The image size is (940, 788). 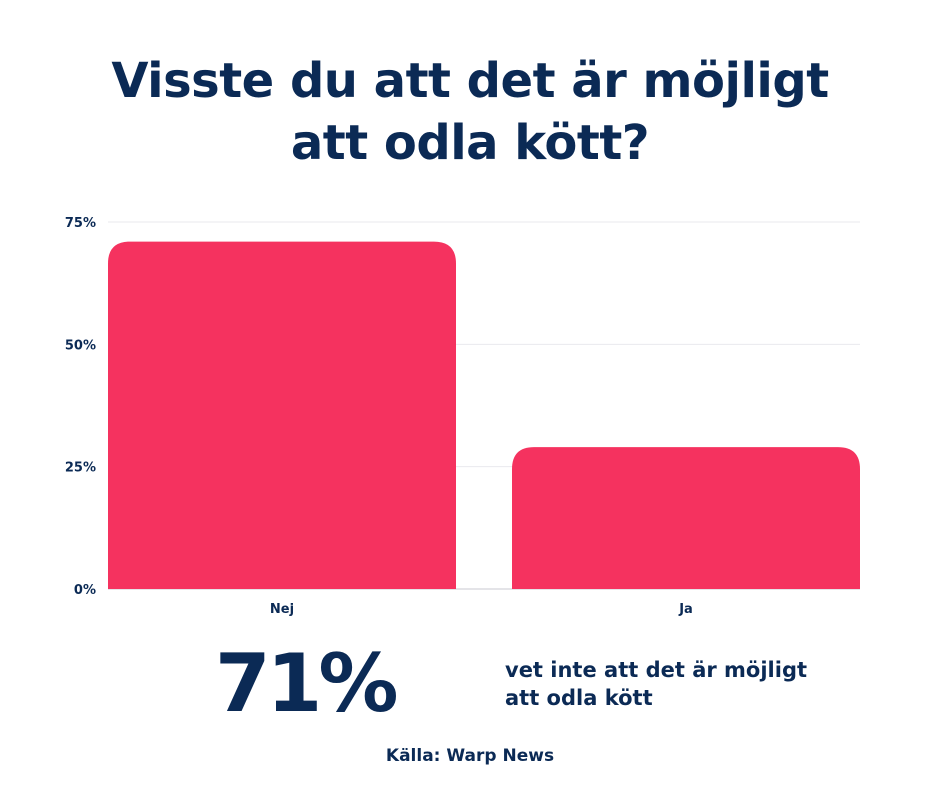 What do you see at coordinates (80, 468) in the screenshot?
I see `y-tick-label: 25%` at bounding box center [80, 468].